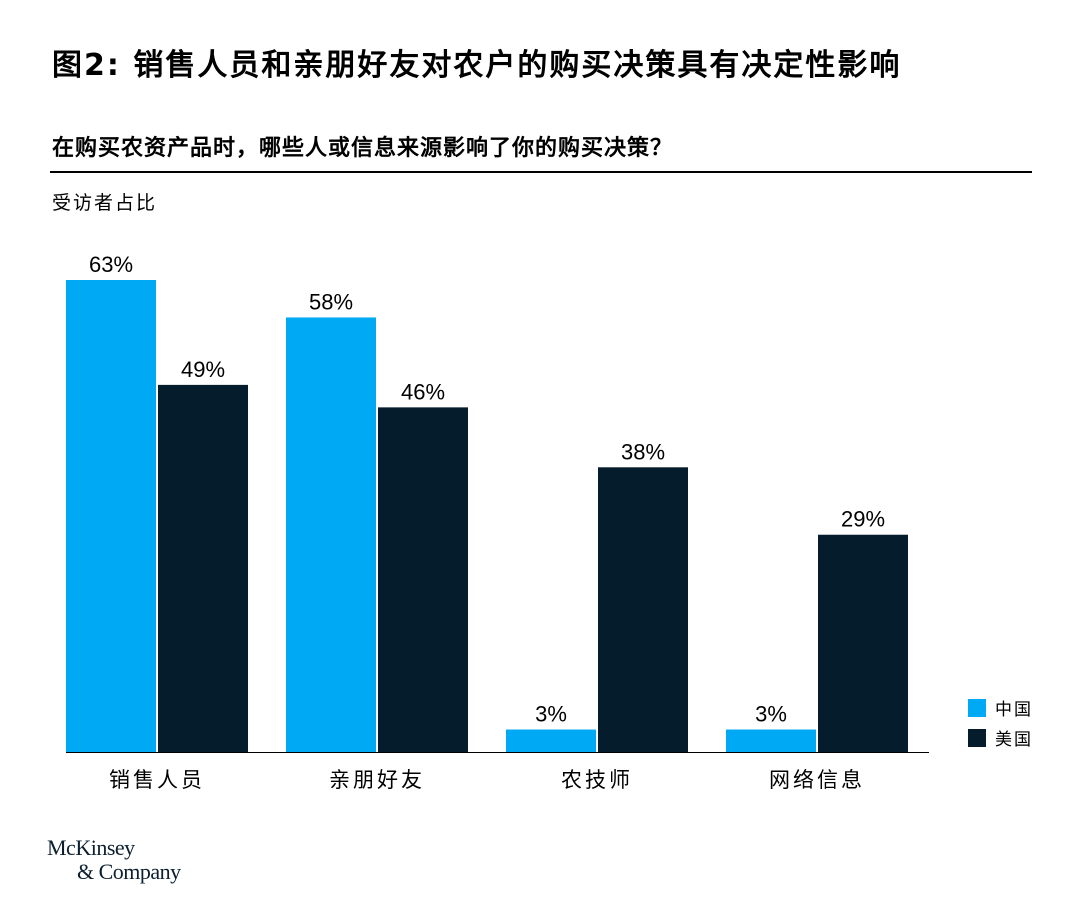  I want to click on data-label-usa-2: 46%, so click(423, 391).